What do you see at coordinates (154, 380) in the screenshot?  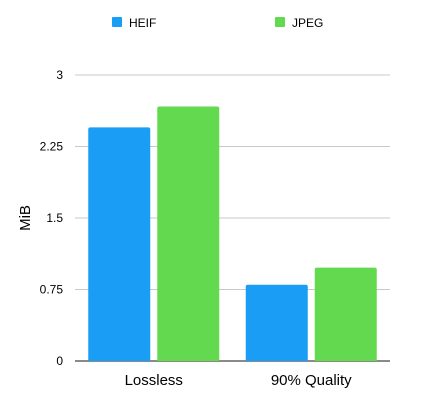 I see `x-tick-label: Lossless` at bounding box center [154, 380].